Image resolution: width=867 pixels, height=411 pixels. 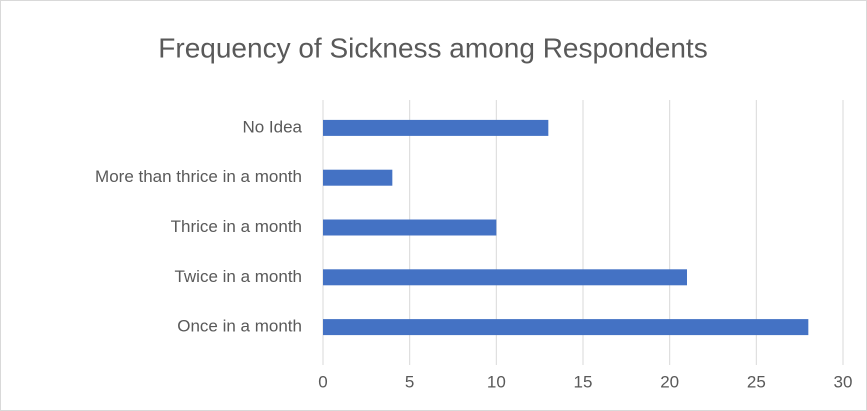 What do you see at coordinates (272, 126) in the screenshot?
I see `y-tick-label: No Idea` at bounding box center [272, 126].